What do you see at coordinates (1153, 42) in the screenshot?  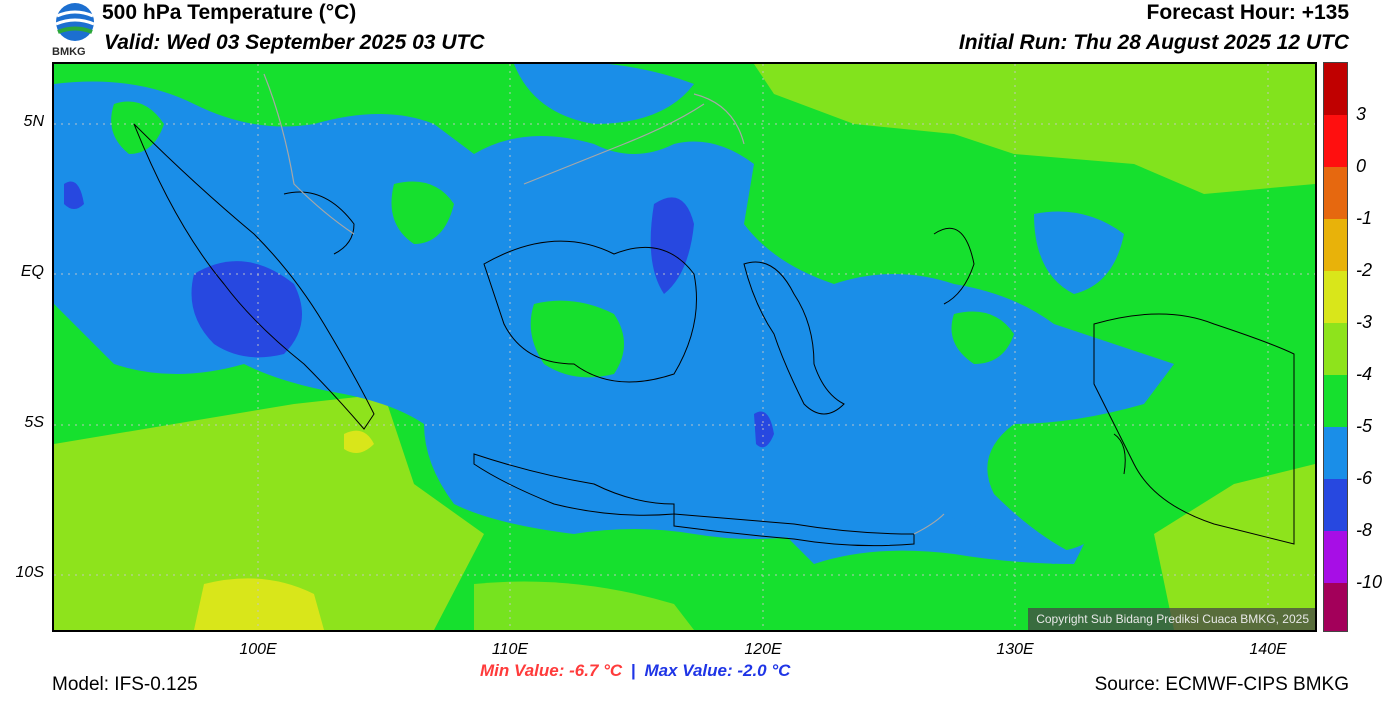 I see `initial-run: Initial Run: Thu 28 August 2025 12 UTC` at bounding box center [1153, 42].